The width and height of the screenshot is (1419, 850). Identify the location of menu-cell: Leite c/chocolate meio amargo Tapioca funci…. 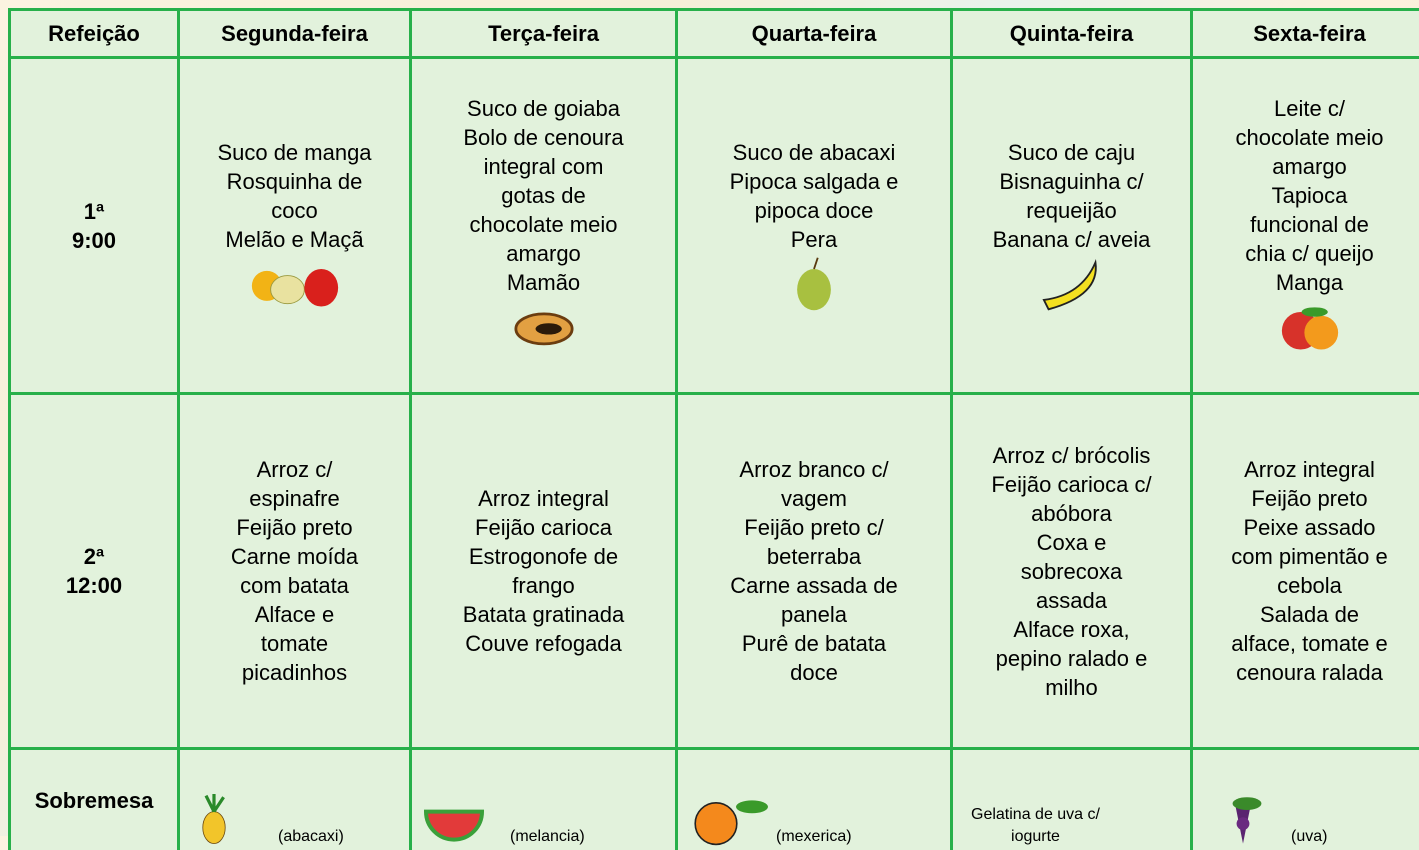
(1306, 225).